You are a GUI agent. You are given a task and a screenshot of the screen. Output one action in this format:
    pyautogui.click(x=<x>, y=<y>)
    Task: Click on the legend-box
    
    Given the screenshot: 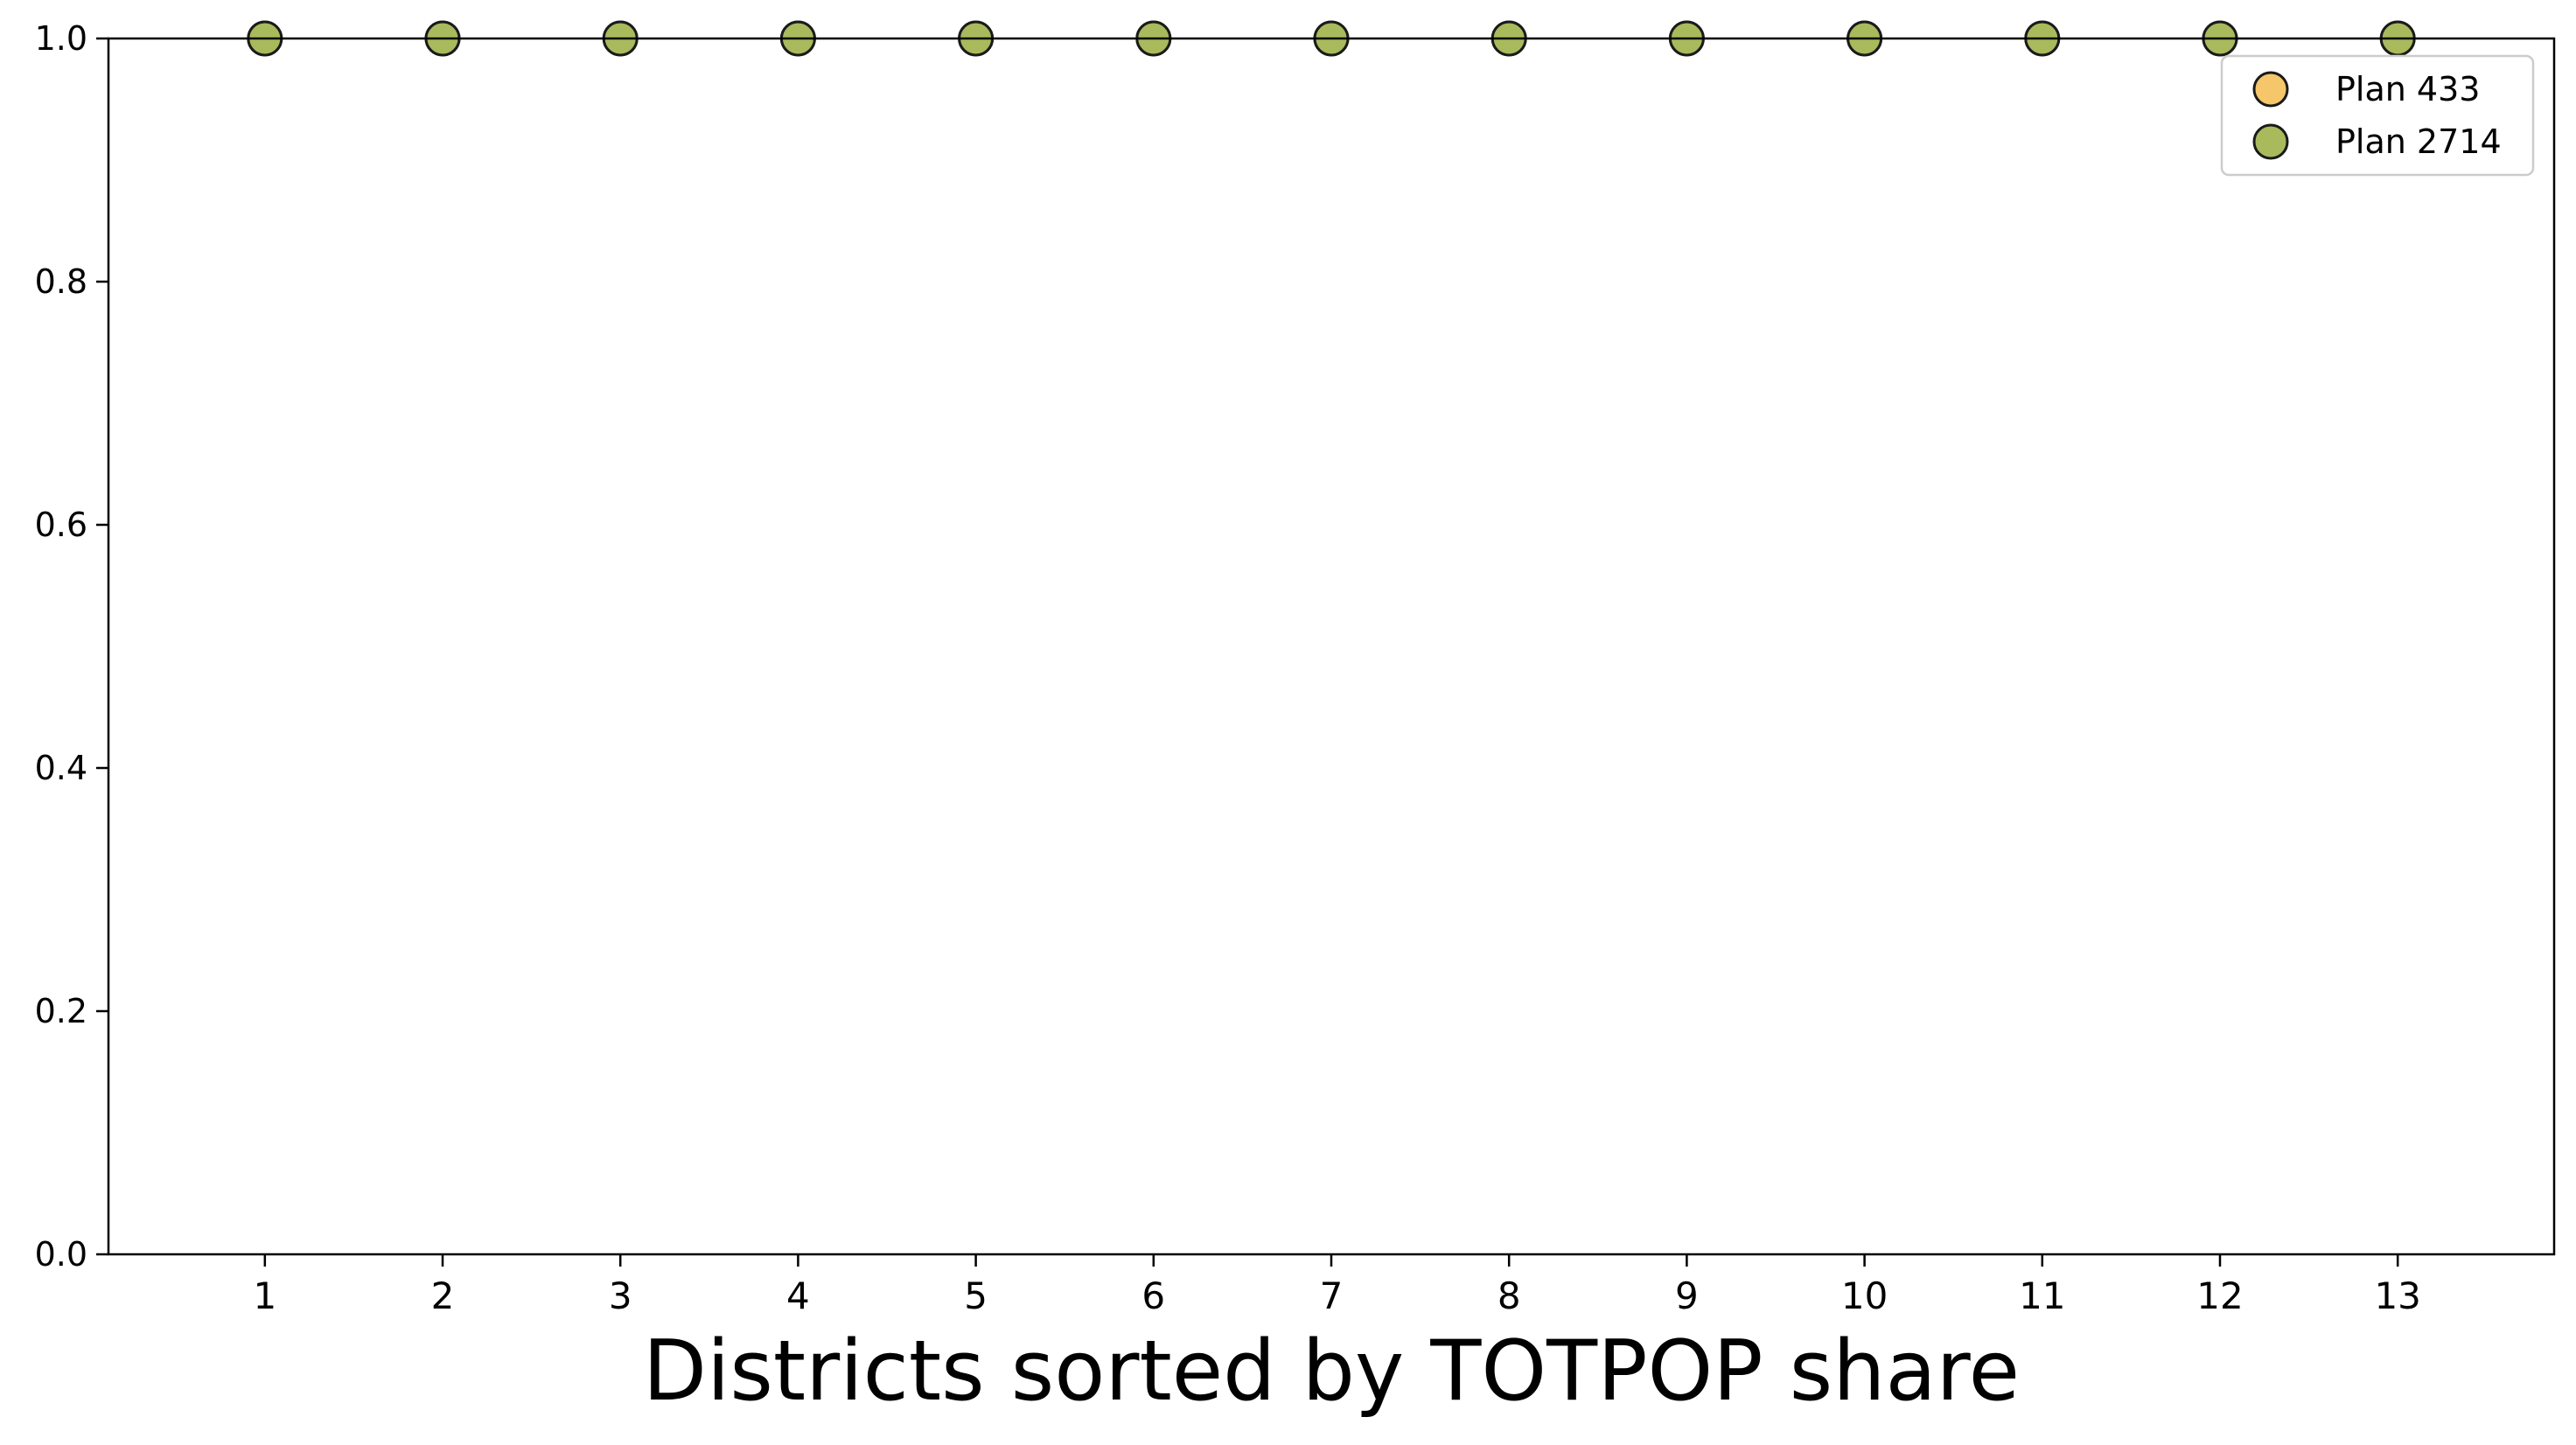 What is the action you would take?
    pyautogui.click(x=2377, y=115)
    